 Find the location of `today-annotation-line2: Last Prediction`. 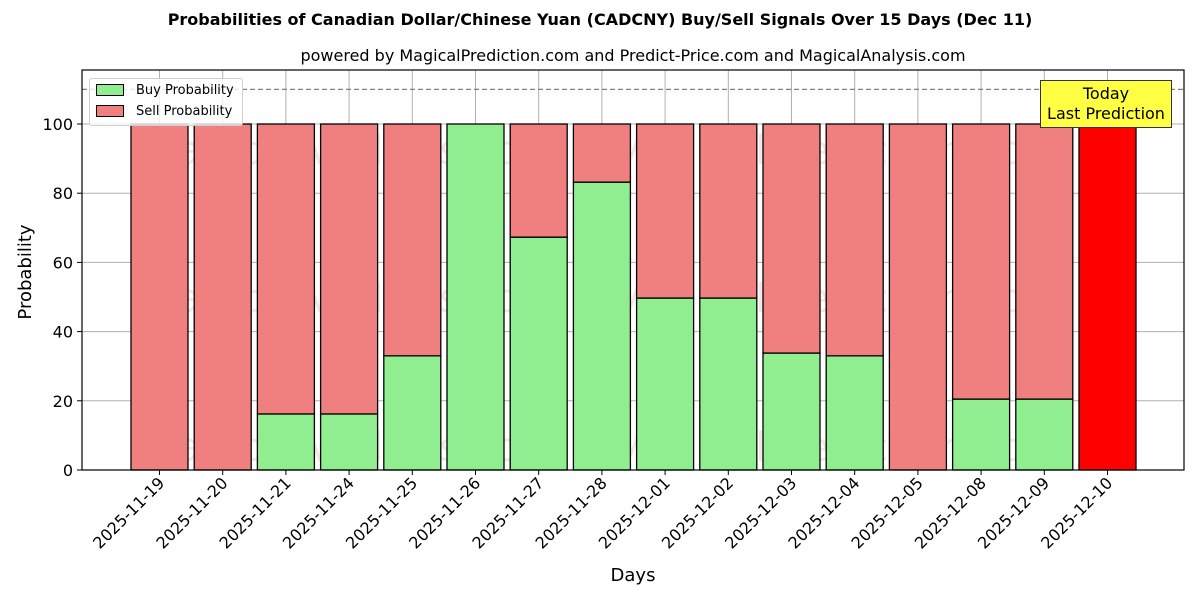

today-annotation-line2: Last Prediction is located at coordinates (1106, 113).